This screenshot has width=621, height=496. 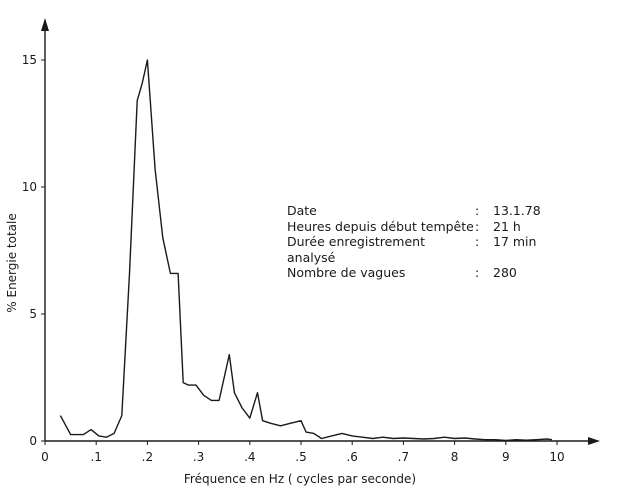 I want to click on x-tick-label: 9, so click(x=506, y=457).